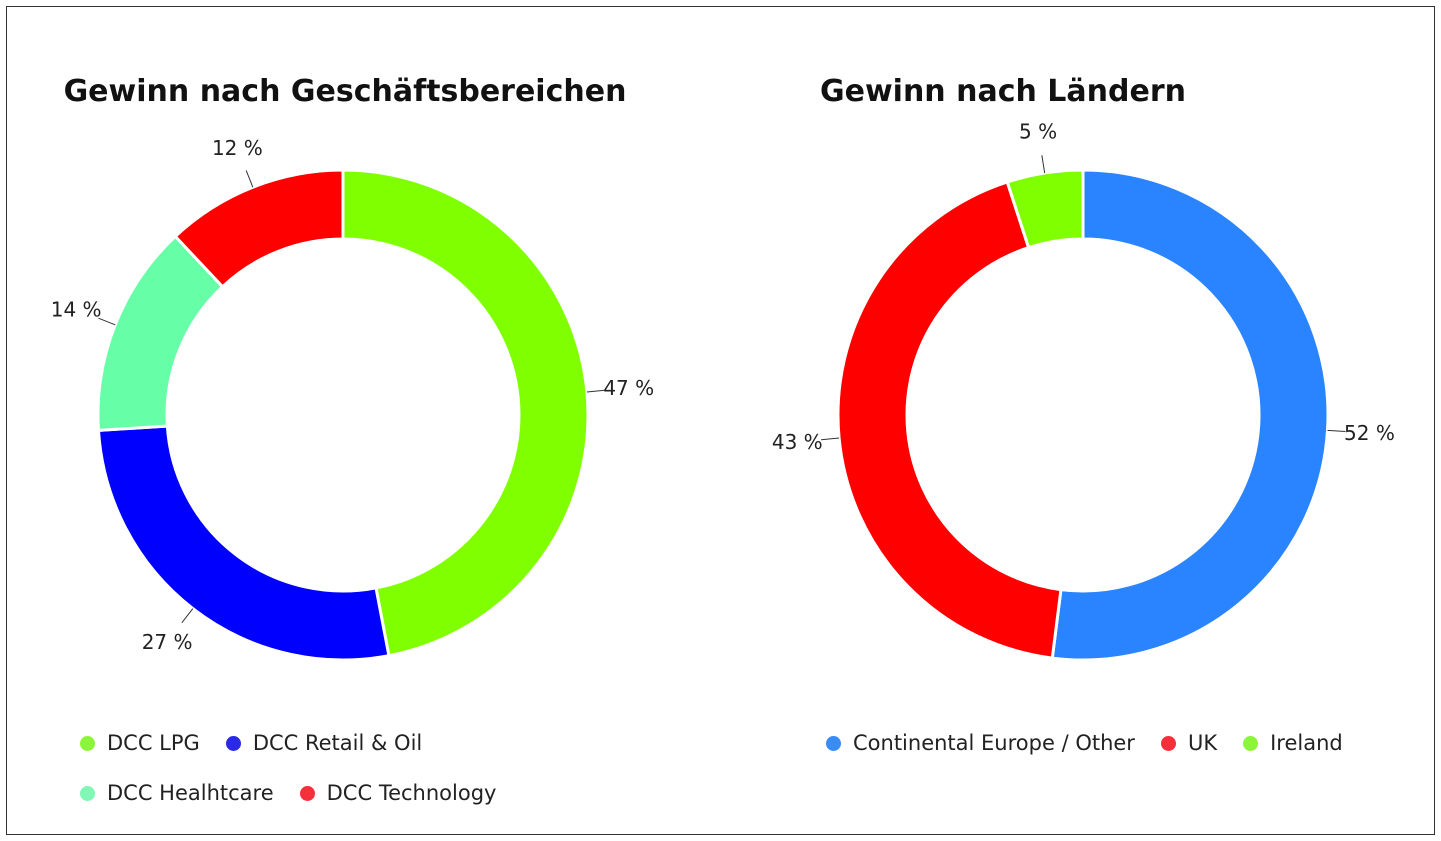  I want to click on legend-label: DCC Retail & Oil, so click(337, 743).